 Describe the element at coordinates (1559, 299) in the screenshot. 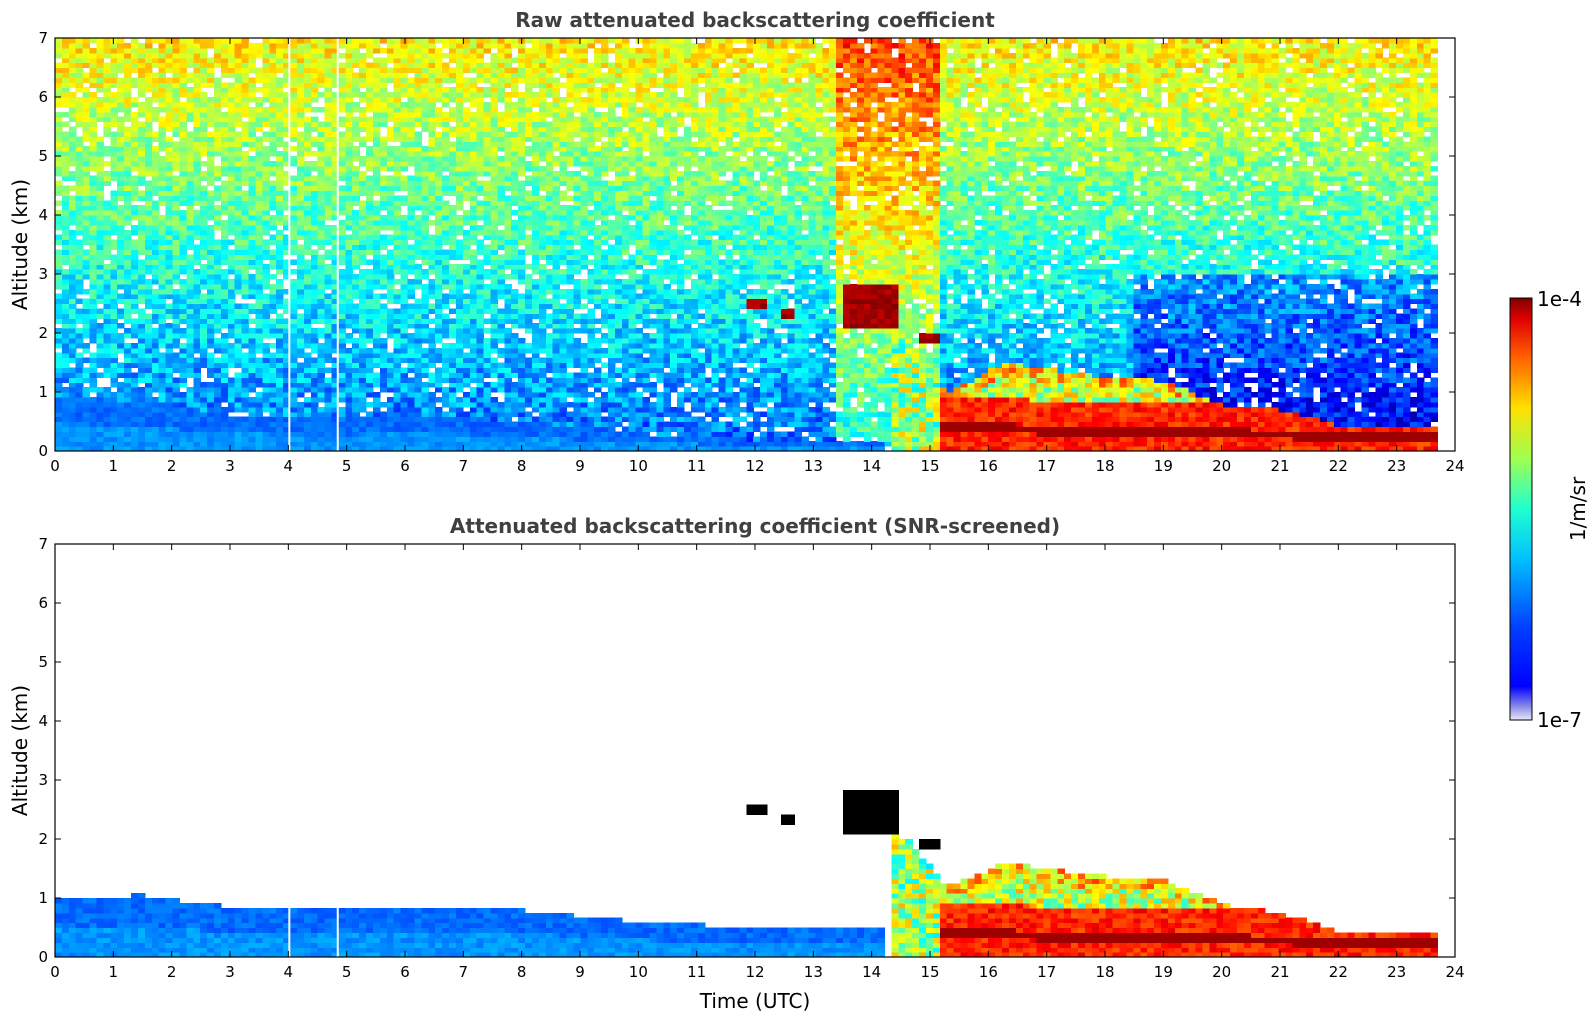

I see `colorbar-max-label: 1e-4` at that location.